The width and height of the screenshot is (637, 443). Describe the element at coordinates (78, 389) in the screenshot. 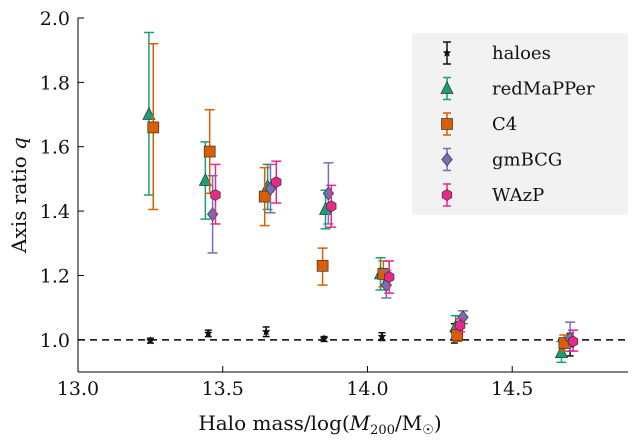

I see `x-tick-label: 13.0` at that location.